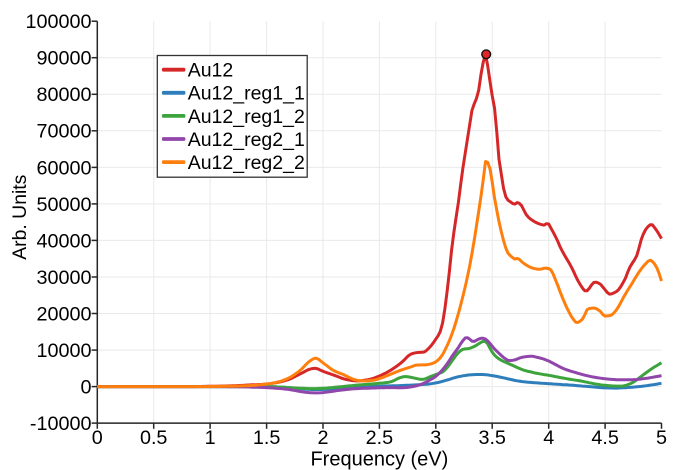  Describe the element at coordinates (63, 95) in the screenshot. I see `svg-text: 80000` at that location.